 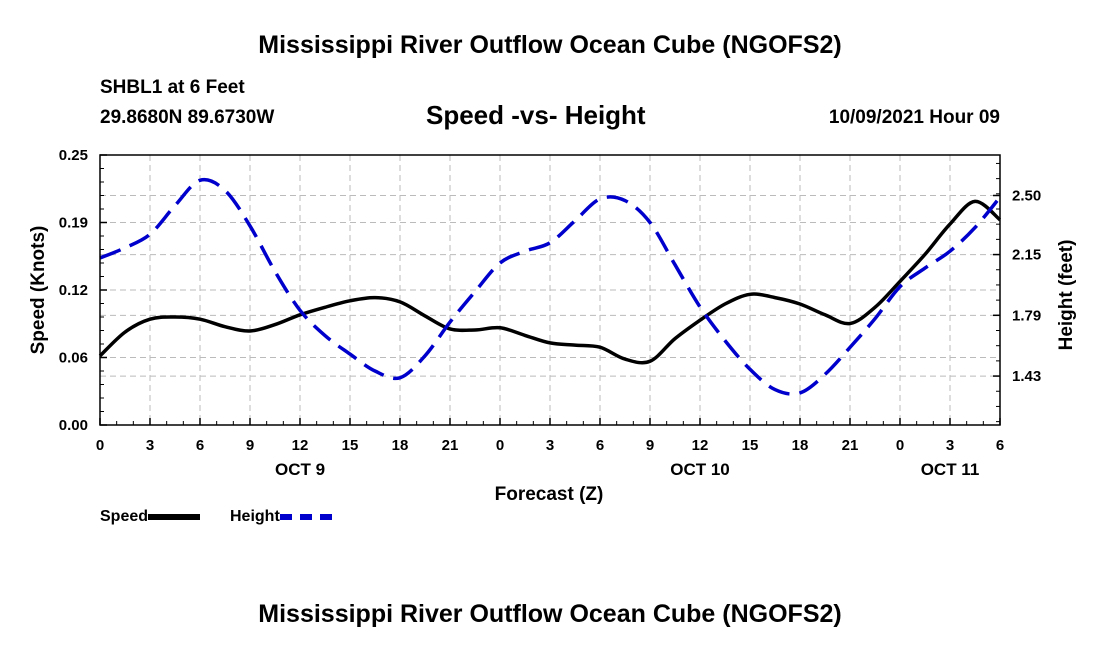 I want to click on y-tick-label: 0.00, so click(x=73, y=425).